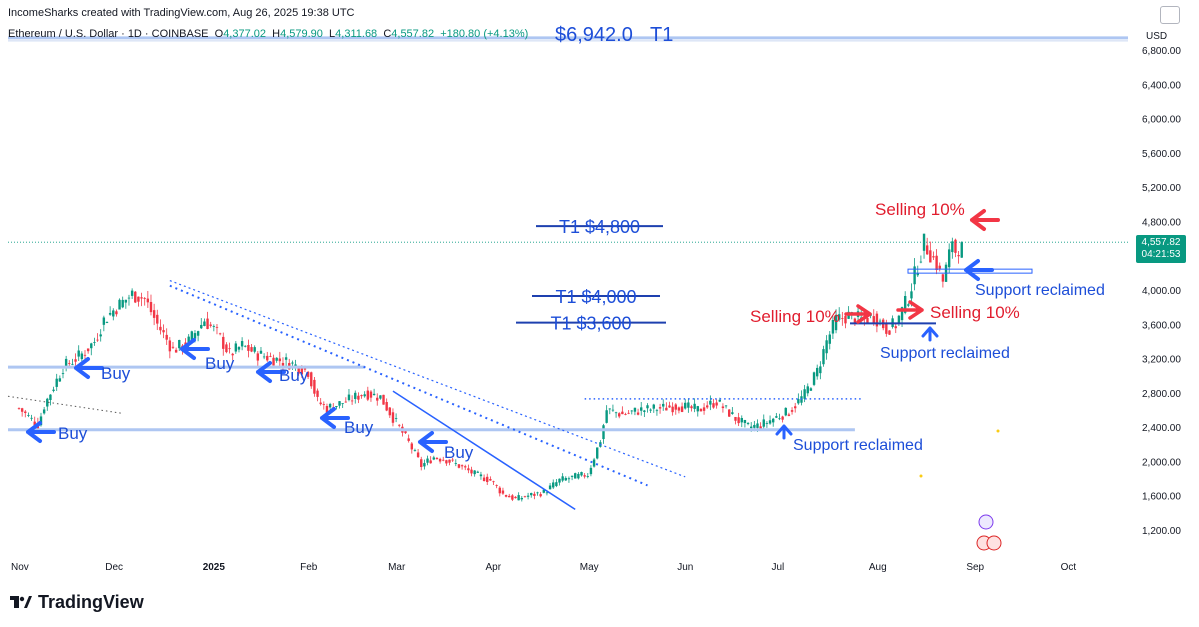 The image size is (1199, 627). What do you see at coordinates (220, 363) in the screenshot?
I see `buy-label: Buy` at bounding box center [220, 363].